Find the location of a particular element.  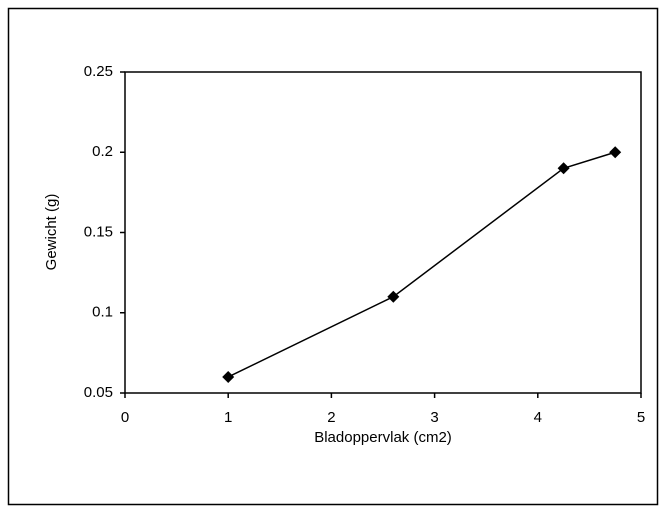

x-tick-label: 5 is located at coordinates (641, 417).